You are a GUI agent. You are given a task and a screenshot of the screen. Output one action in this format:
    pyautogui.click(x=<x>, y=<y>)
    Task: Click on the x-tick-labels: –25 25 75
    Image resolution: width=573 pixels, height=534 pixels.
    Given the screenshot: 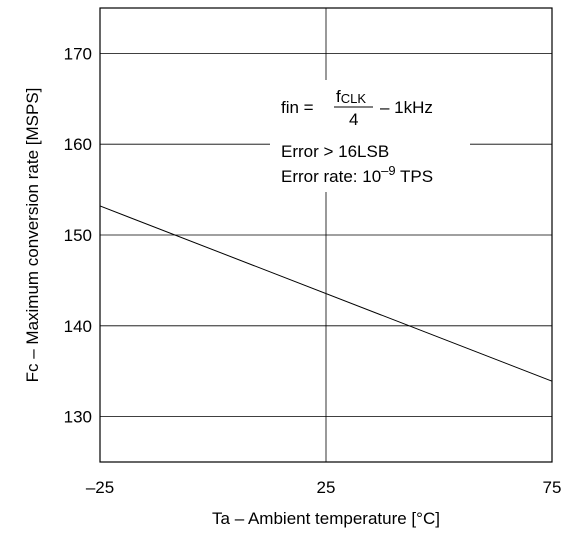 What is the action you would take?
    pyautogui.click(x=324, y=487)
    